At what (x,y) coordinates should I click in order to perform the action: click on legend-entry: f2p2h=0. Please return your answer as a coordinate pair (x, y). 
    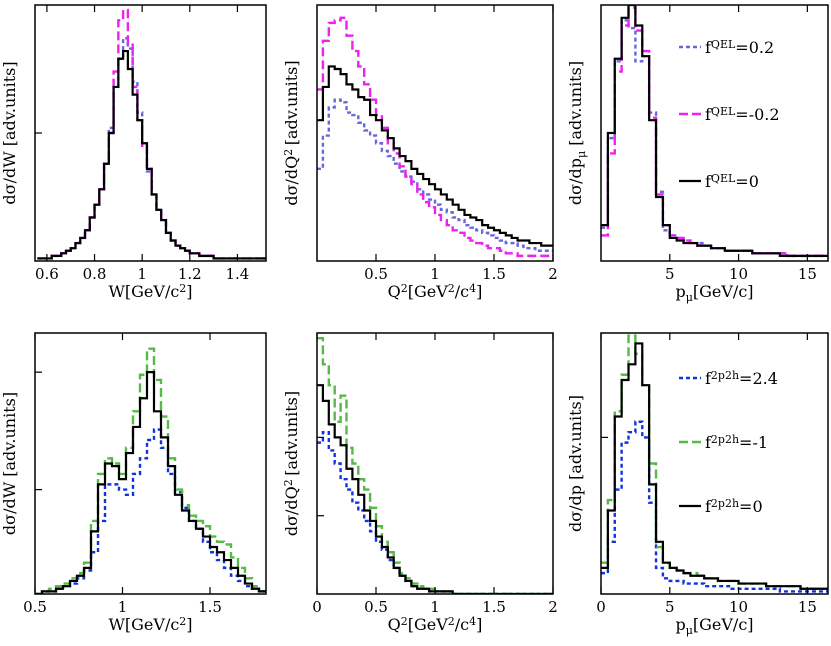
    Looking at the image, I should click on (734, 506).